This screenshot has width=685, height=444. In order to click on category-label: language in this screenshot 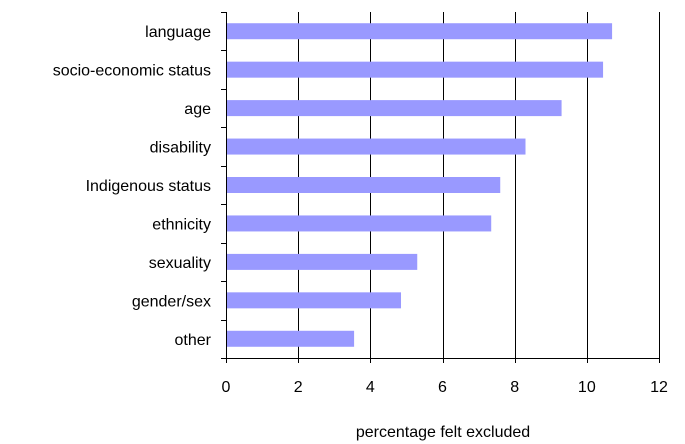, I will do `click(178, 32)`.